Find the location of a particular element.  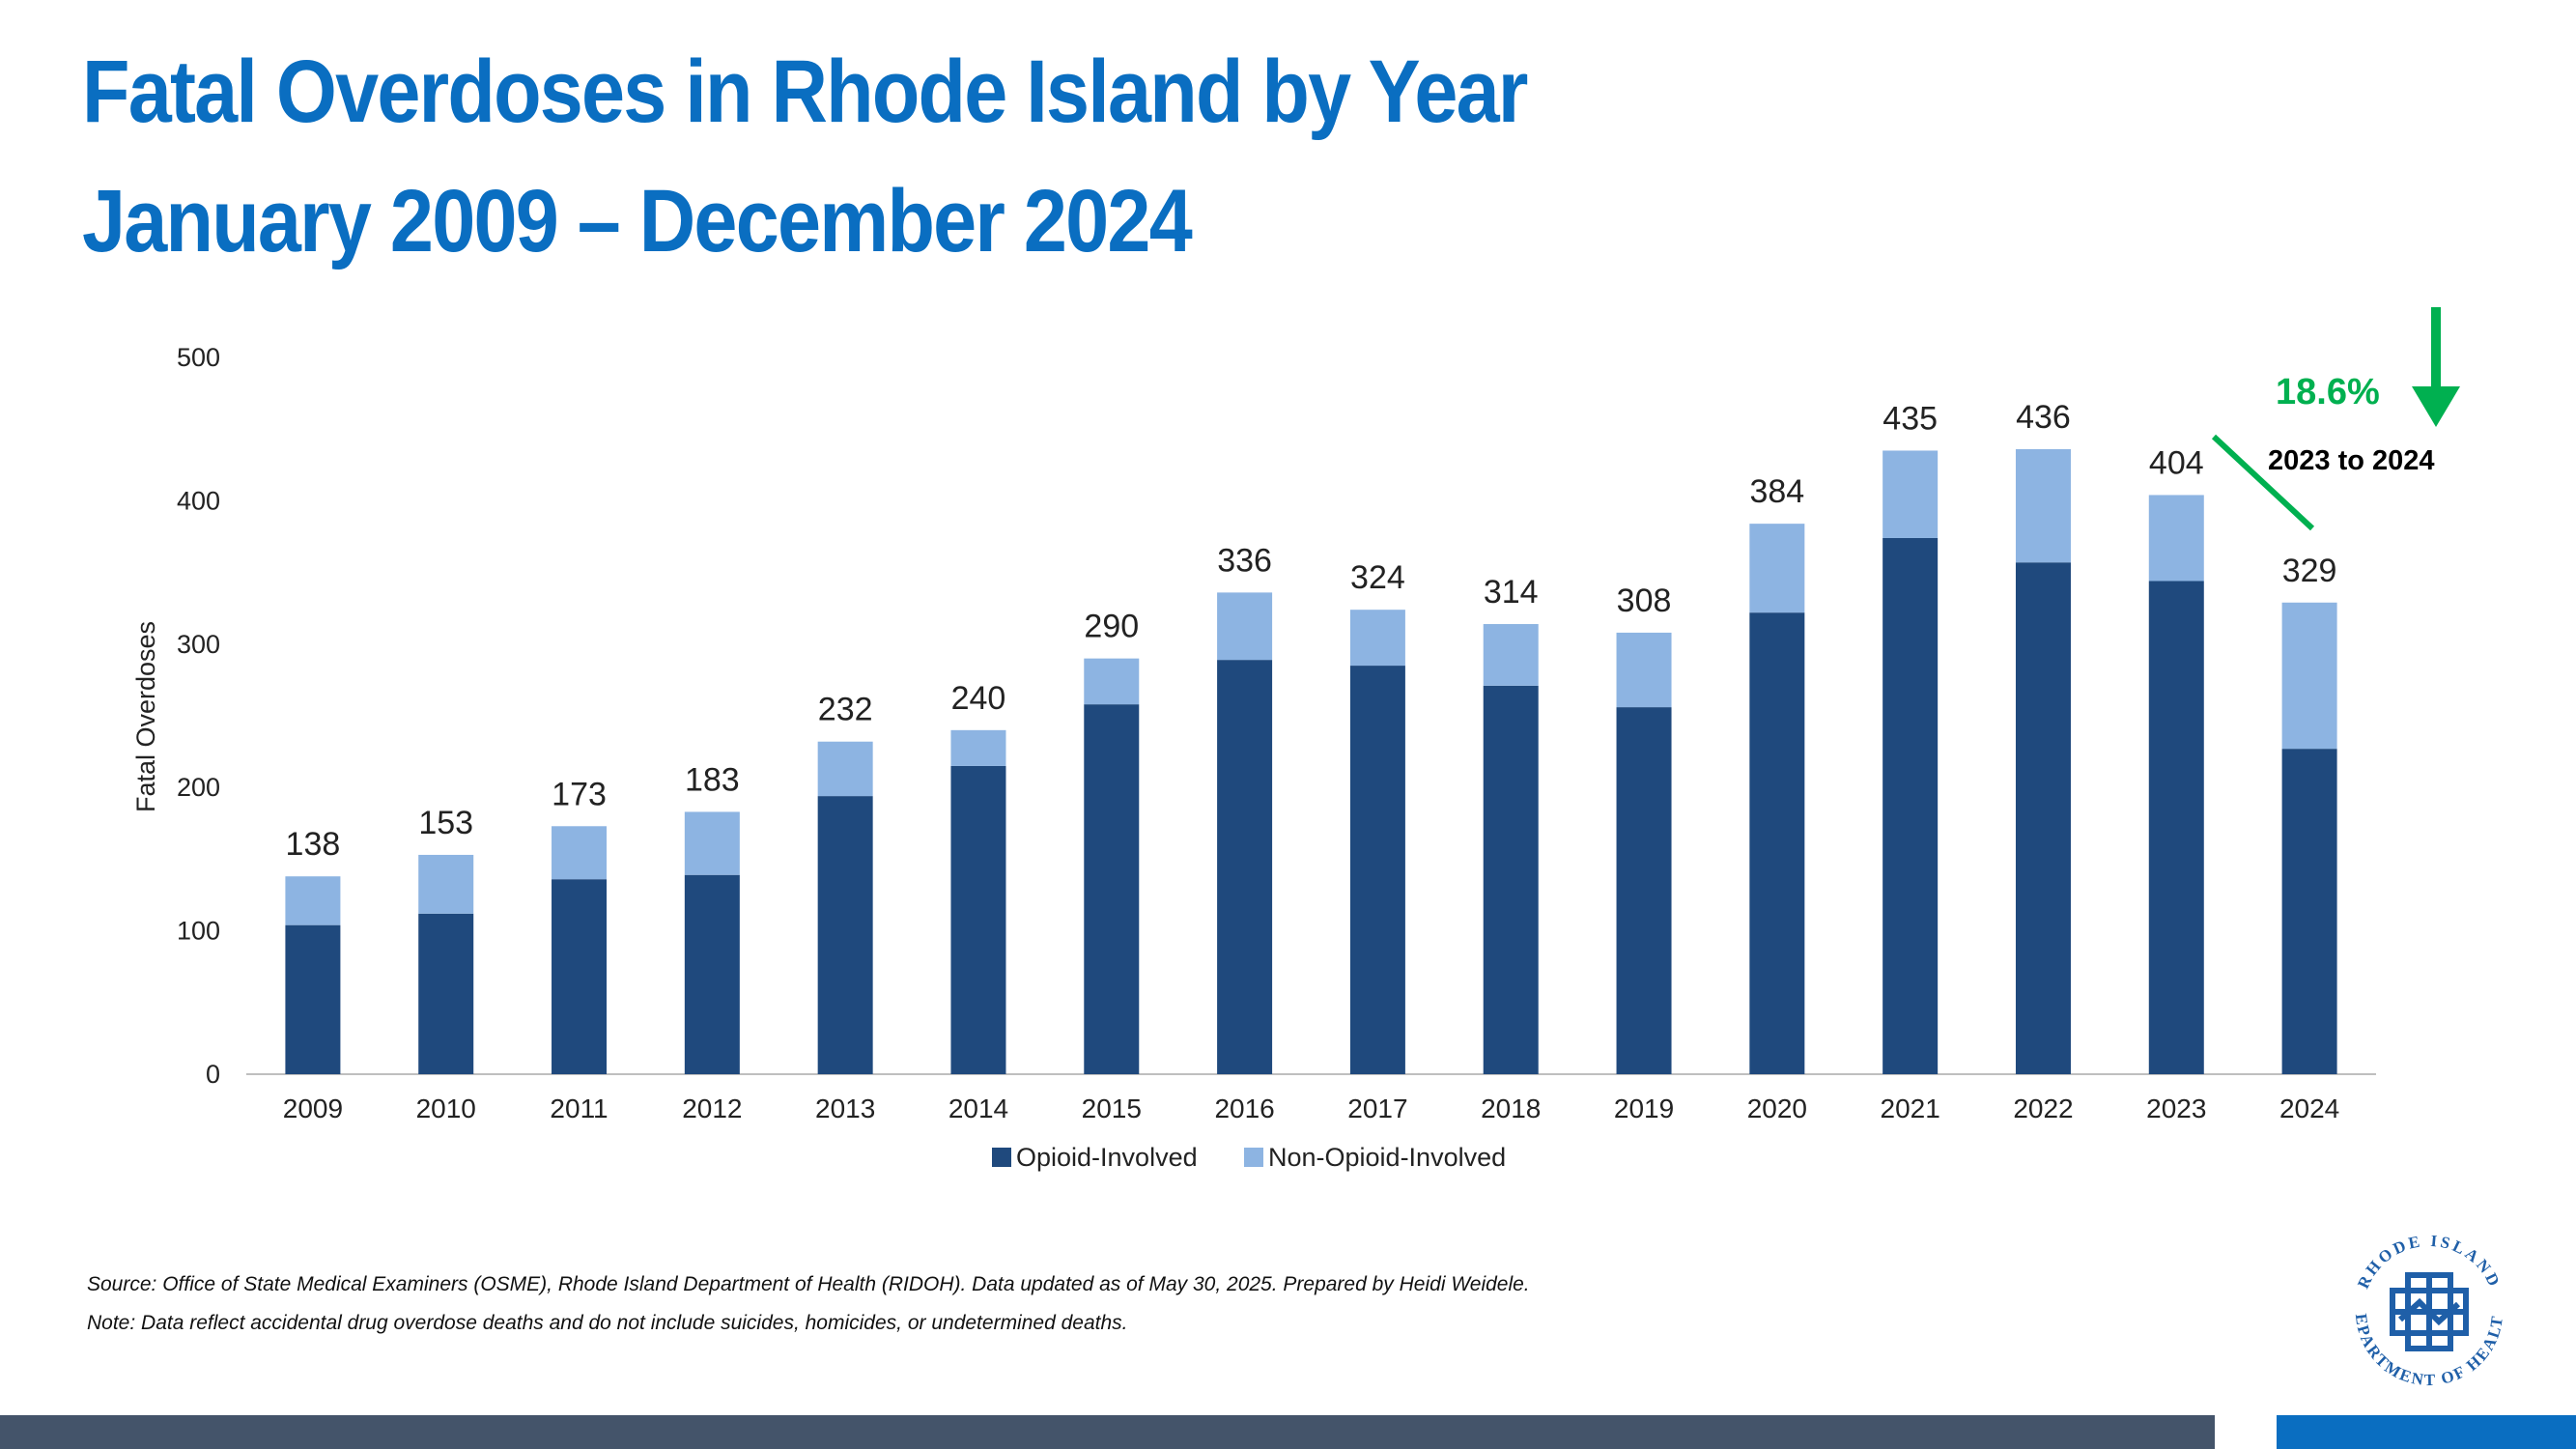

bar-opioid-2019 is located at coordinates (1644, 890).